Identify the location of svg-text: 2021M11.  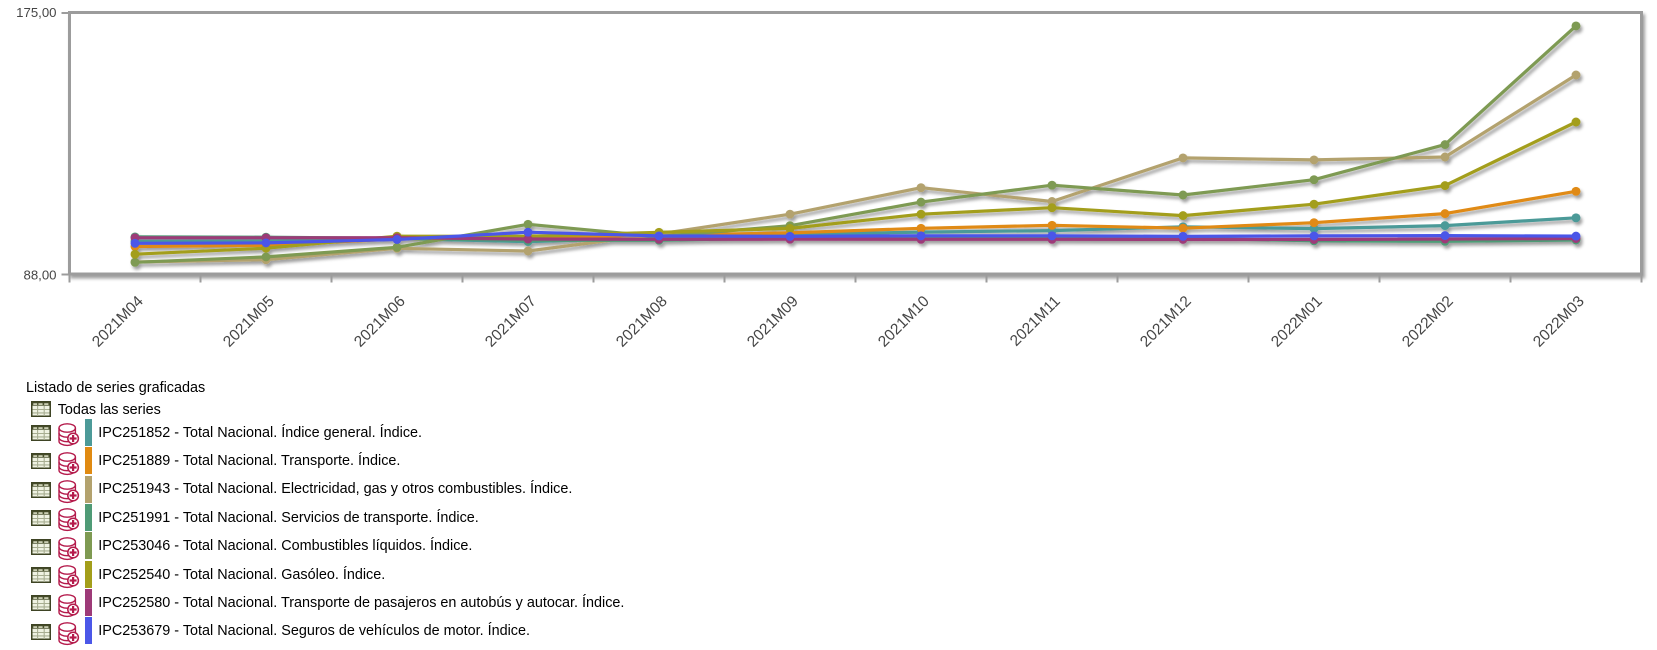
(1035, 321).